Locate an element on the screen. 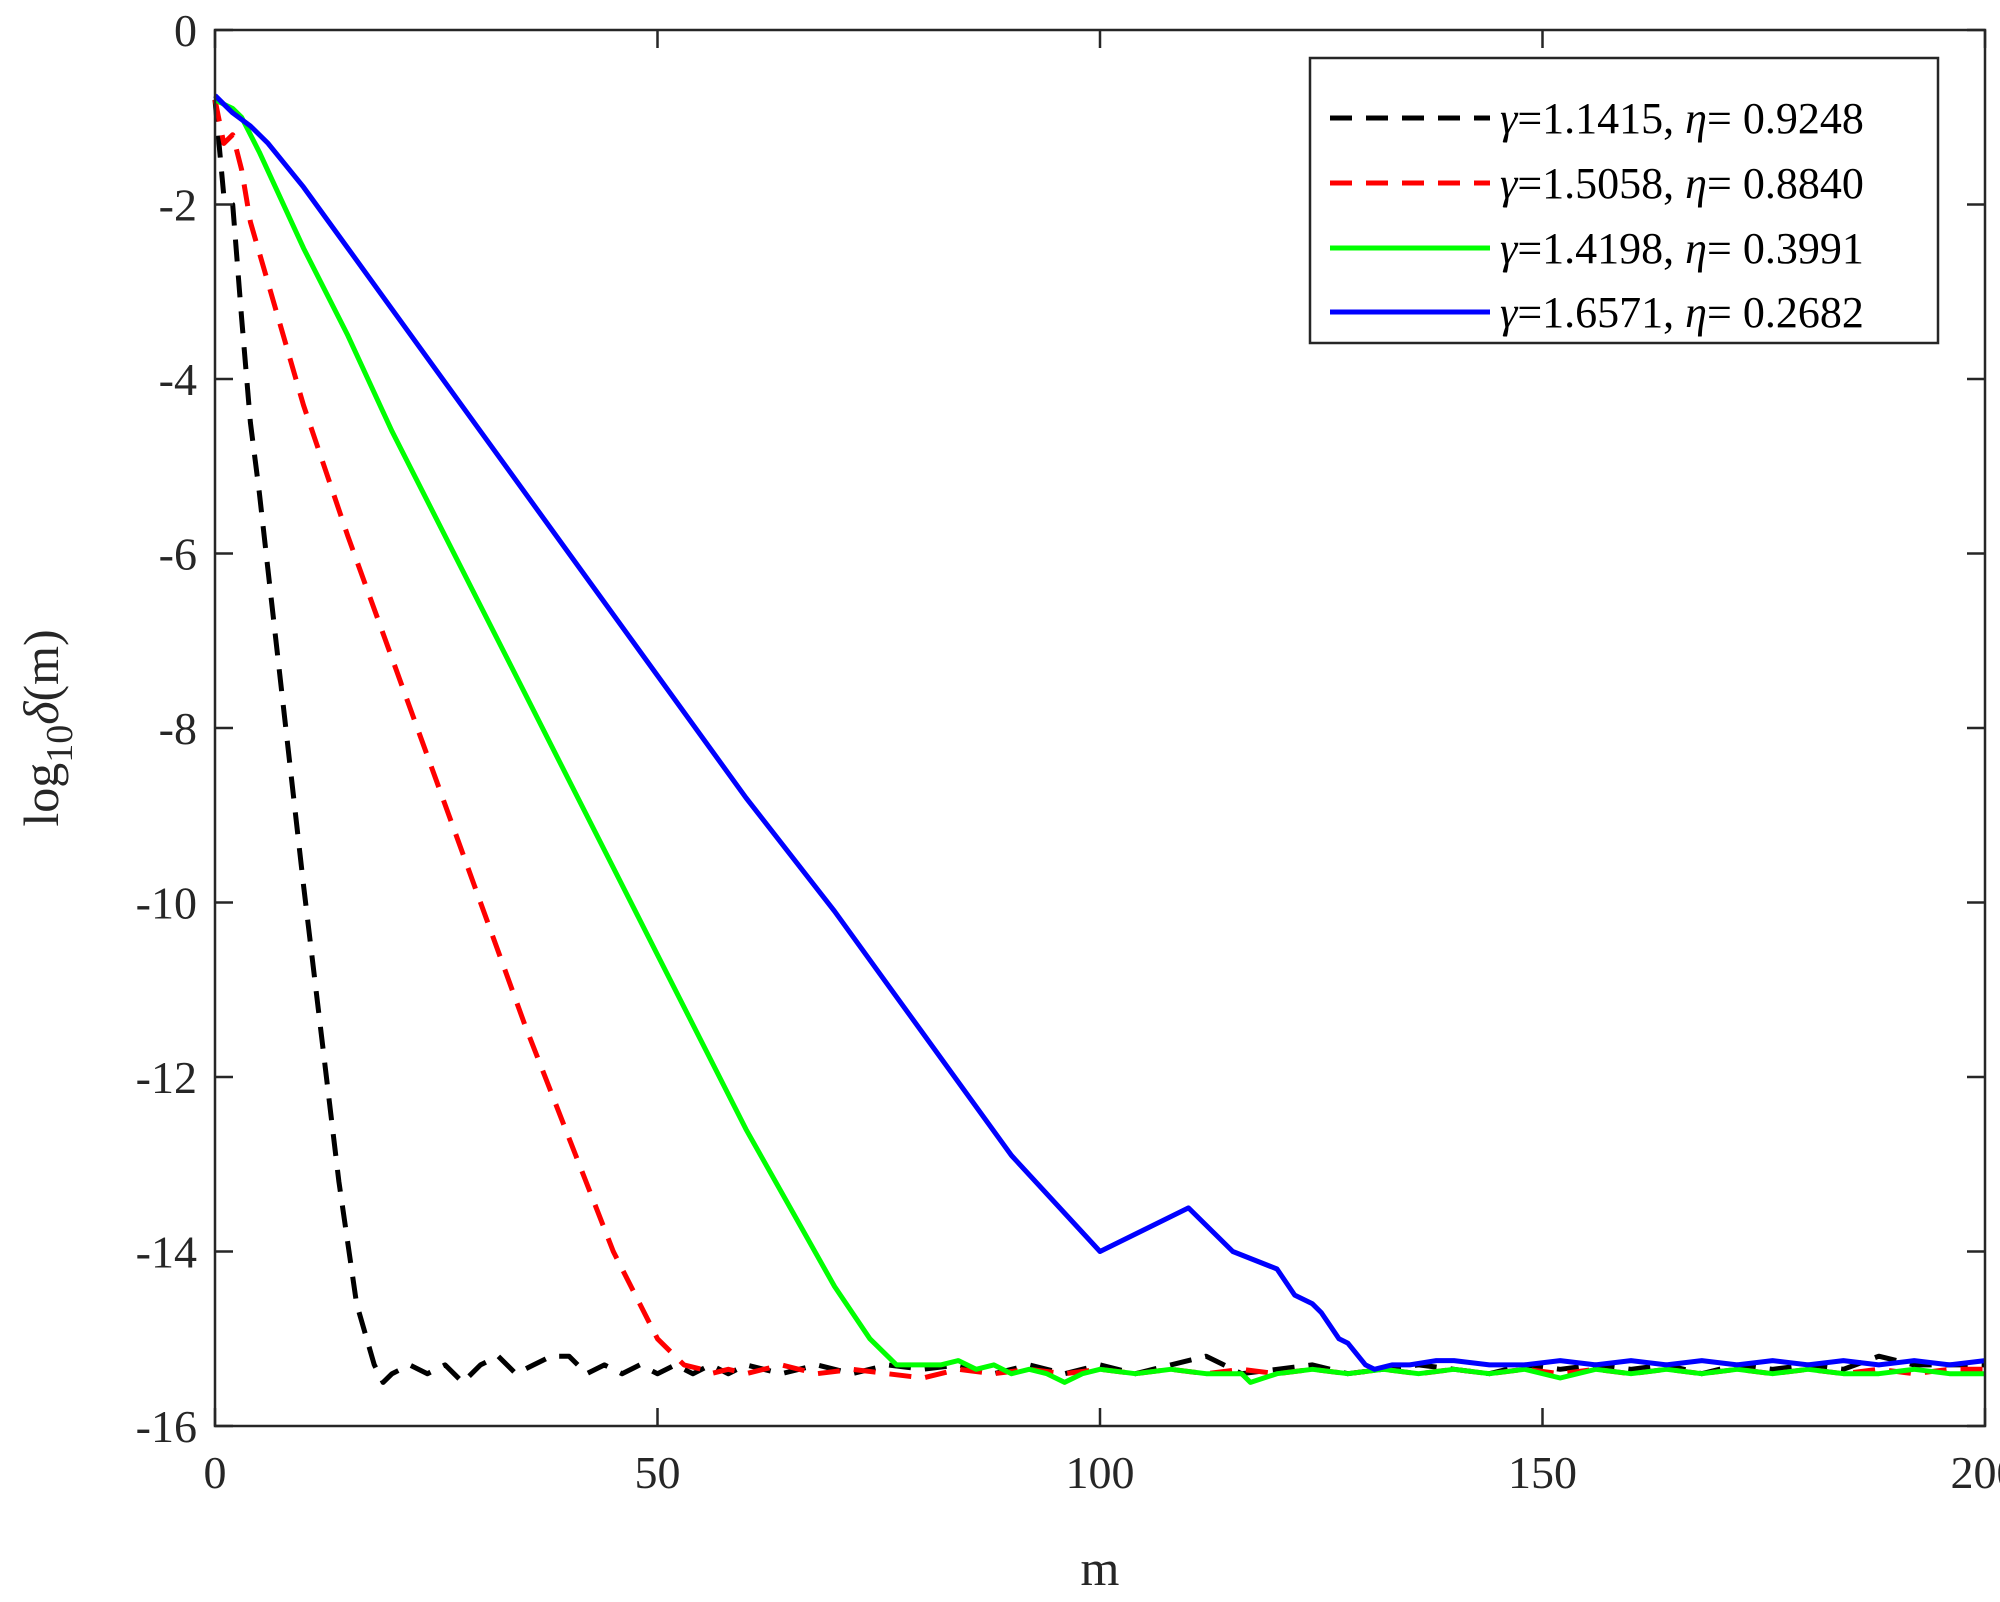  y-tick-label: -14 is located at coordinates (166, 1252).